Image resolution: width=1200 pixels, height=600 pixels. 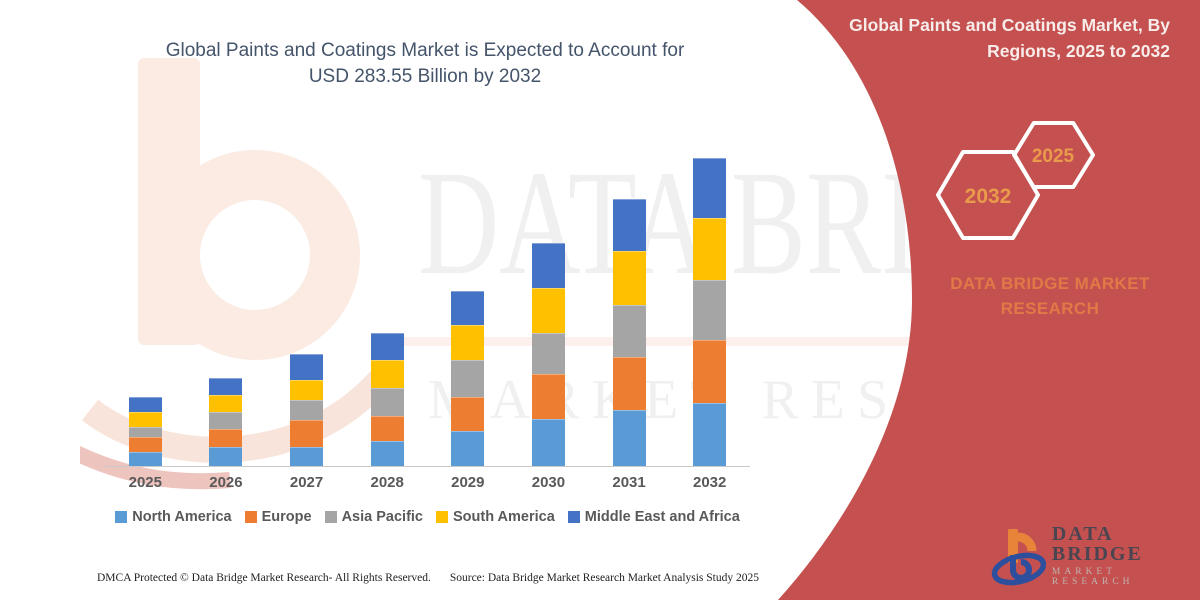 I want to click on panel-brand-text: DATA BRIDGE MARKET RESEARCH, so click(x=1050, y=296).